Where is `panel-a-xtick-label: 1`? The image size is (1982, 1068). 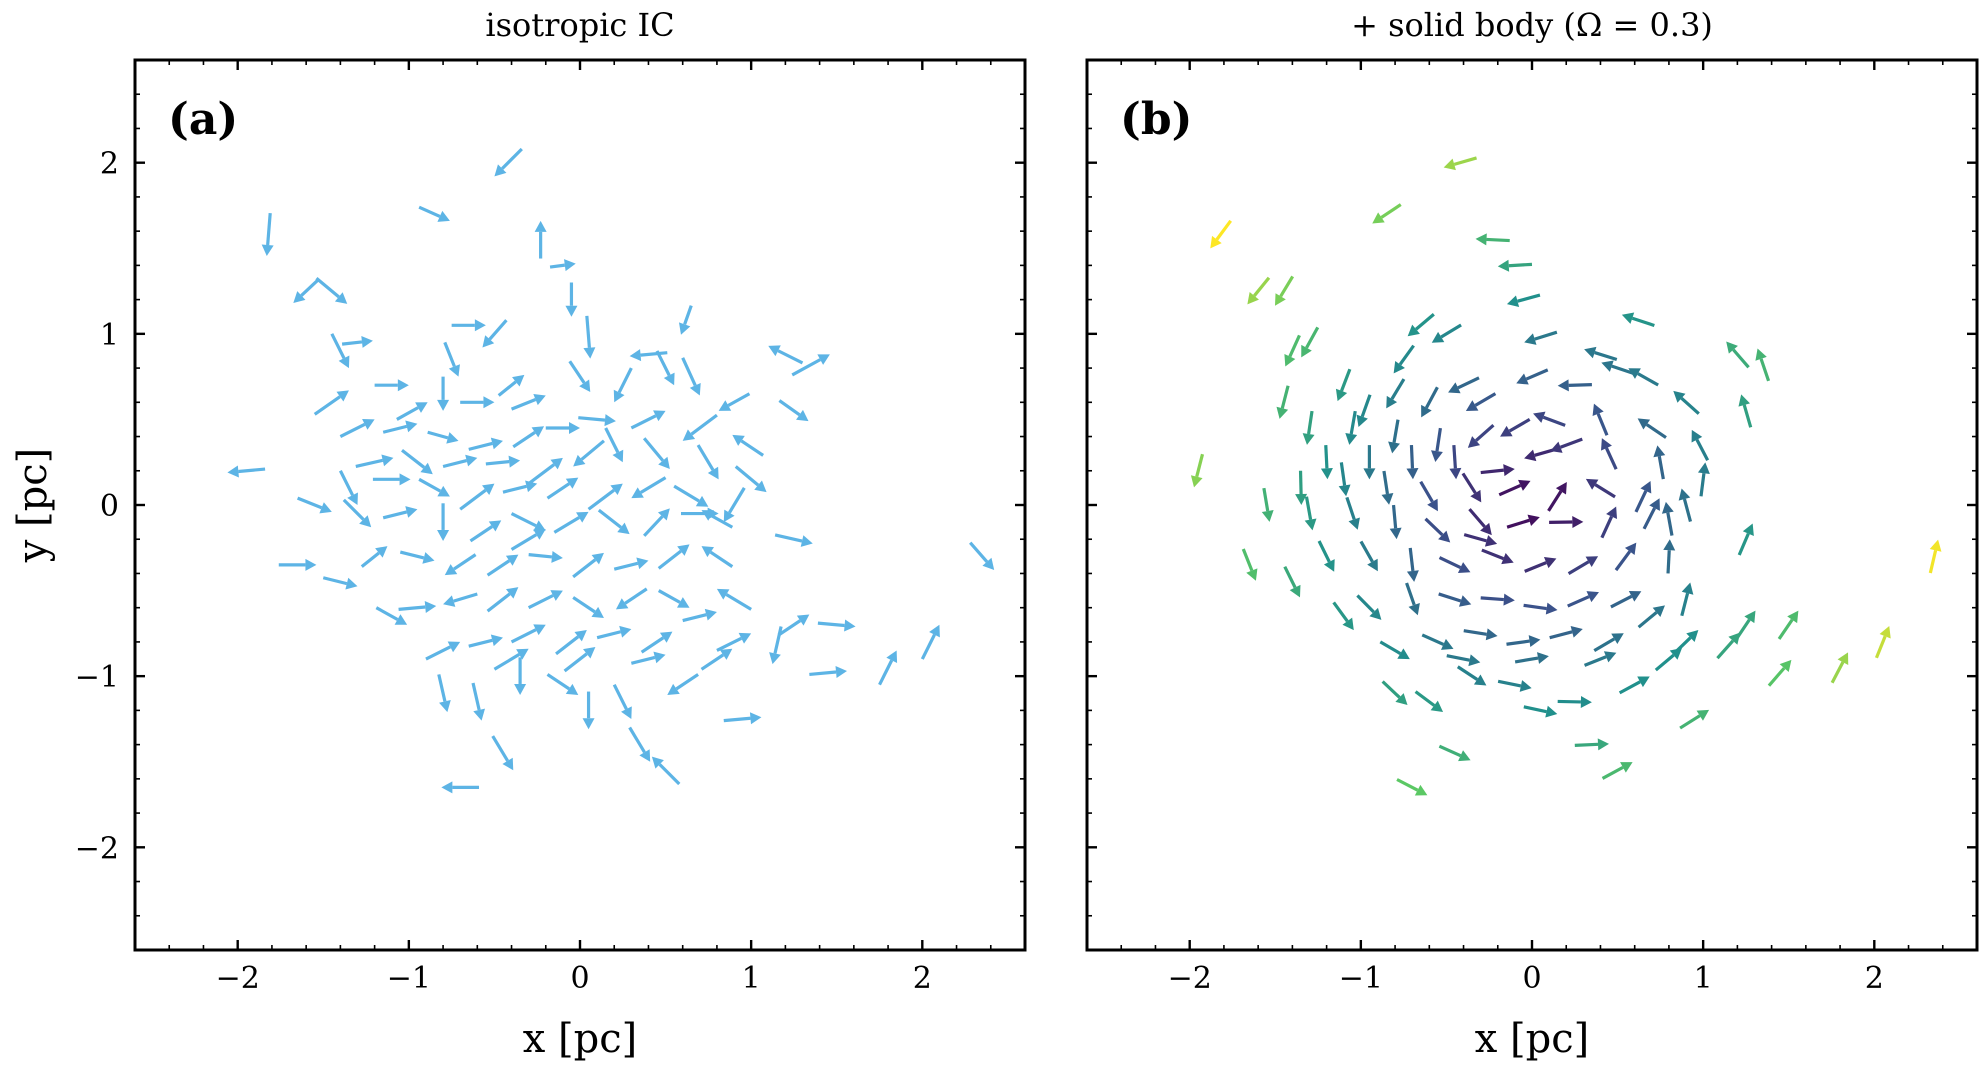 panel-a-xtick-label: 1 is located at coordinates (751, 978).